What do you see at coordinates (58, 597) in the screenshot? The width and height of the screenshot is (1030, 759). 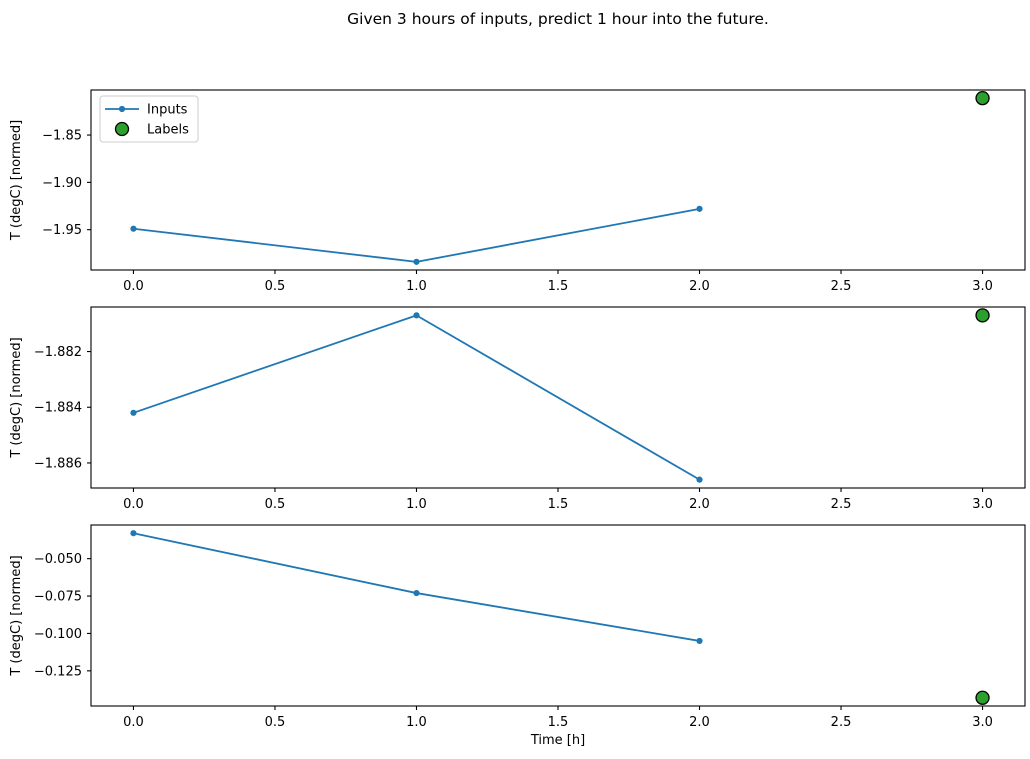 I see `y-tick-label: −0.075` at bounding box center [58, 597].